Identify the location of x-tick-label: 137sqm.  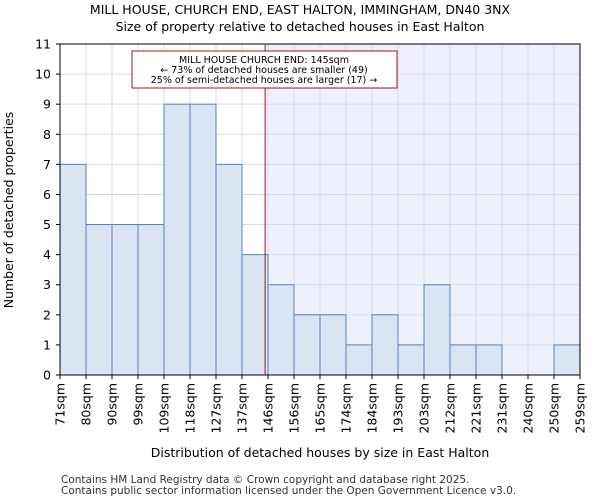
(242, 408).